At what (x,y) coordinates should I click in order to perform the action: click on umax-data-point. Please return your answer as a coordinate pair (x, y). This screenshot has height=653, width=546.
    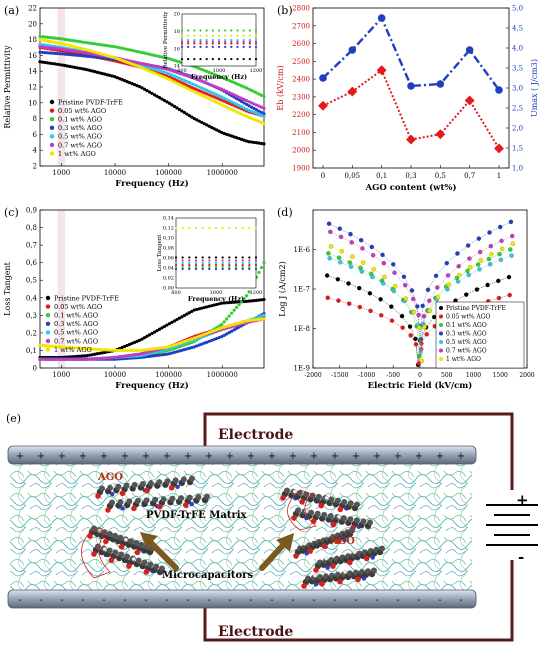
    Looking at the image, I should click on (323, 78).